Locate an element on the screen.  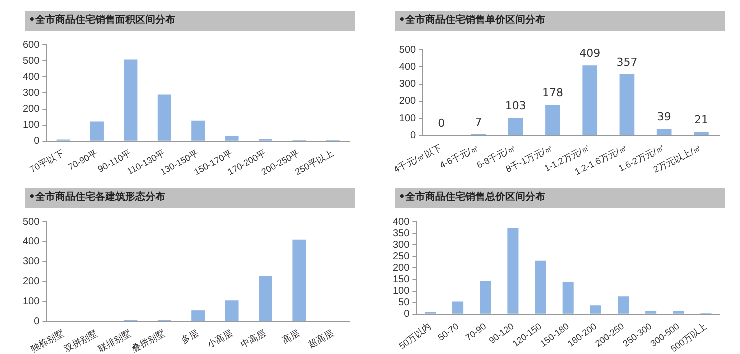
data-label: 21 is located at coordinates (701, 119).